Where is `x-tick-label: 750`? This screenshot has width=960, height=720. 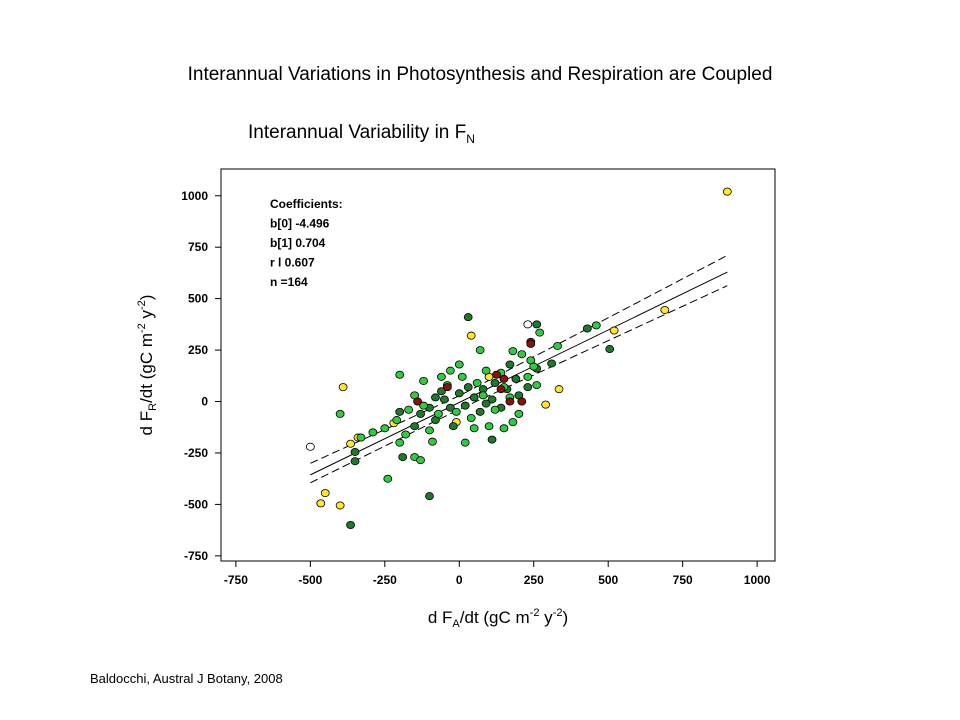 x-tick-label: 750 is located at coordinates (683, 580).